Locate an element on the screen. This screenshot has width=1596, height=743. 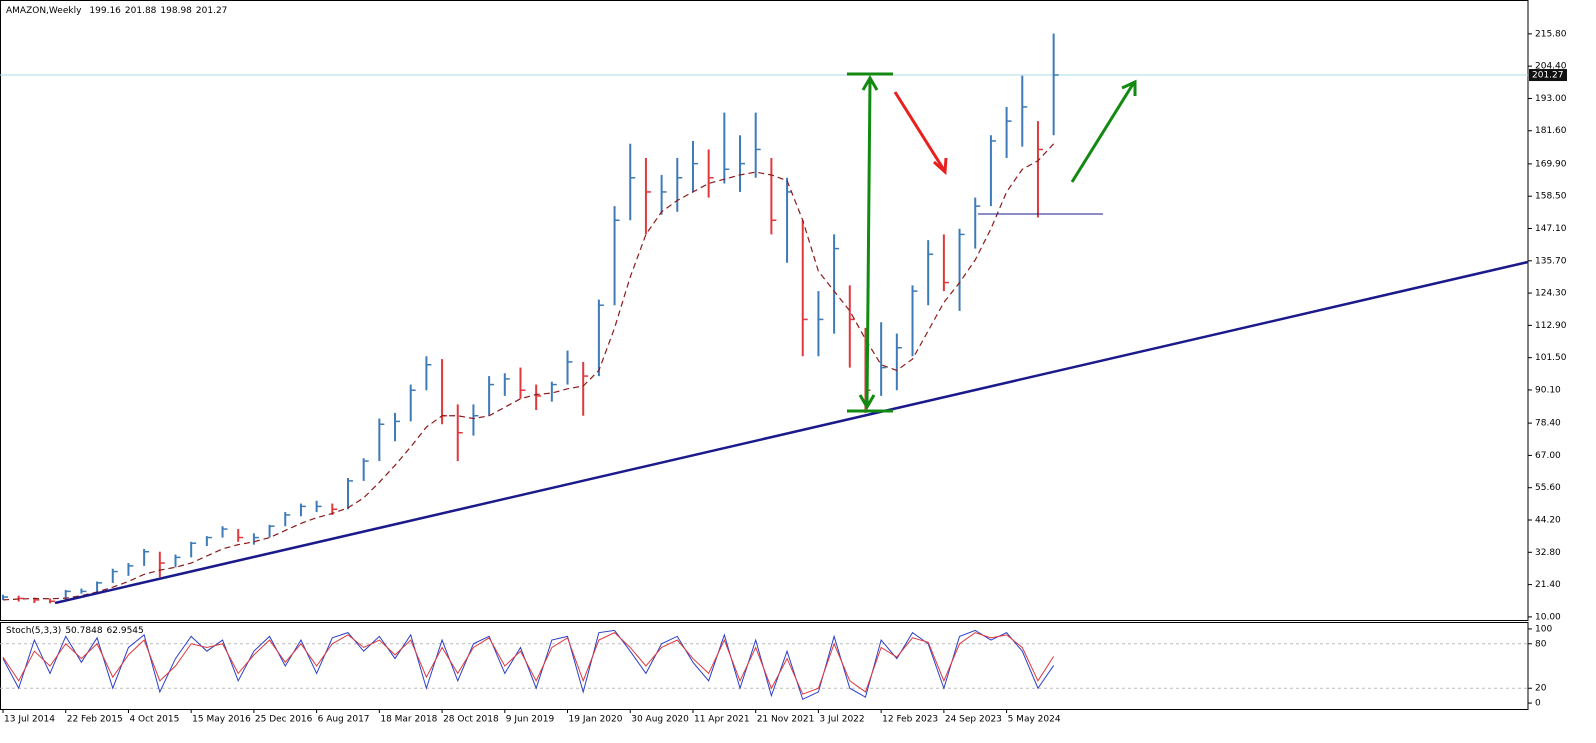
x-tick-label: 5 May 2024 is located at coordinates (1034, 720).